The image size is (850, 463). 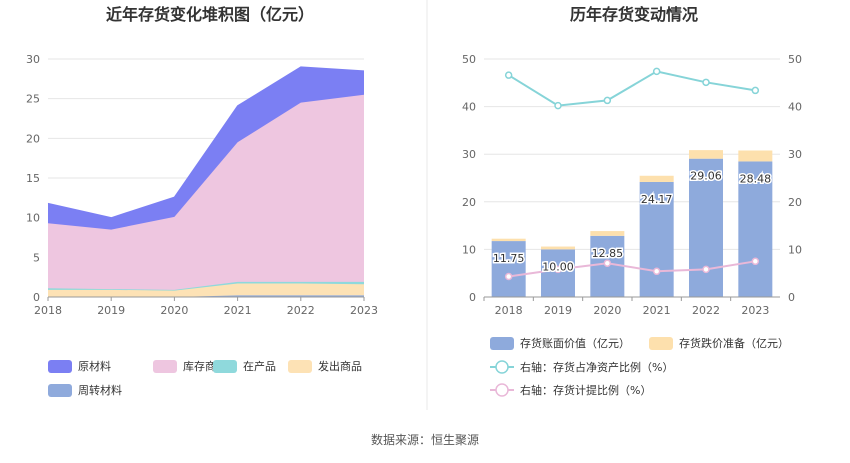 What do you see at coordinates (608, 253) in the screenshot?
I see `bar-data-label: 12.85` at bounding box center [608, 253].